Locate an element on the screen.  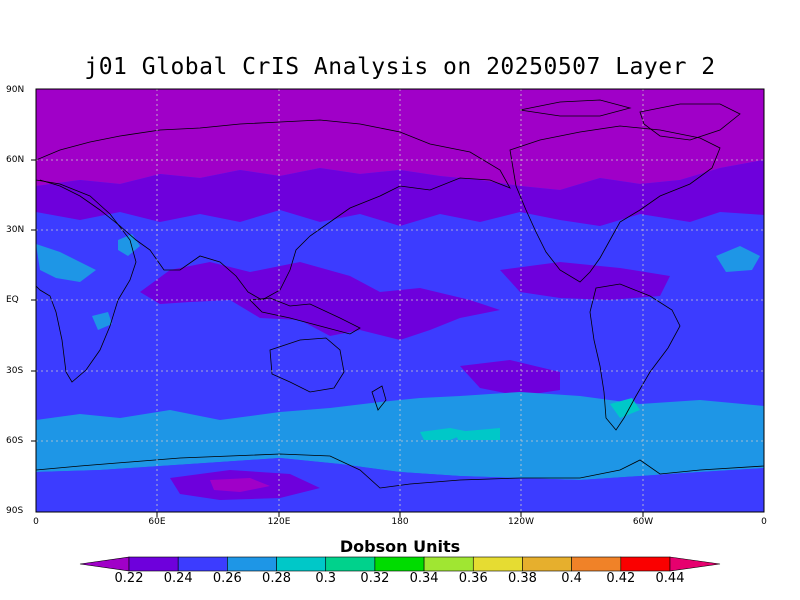
field-tropical-band is located at coordinates (320, 301).